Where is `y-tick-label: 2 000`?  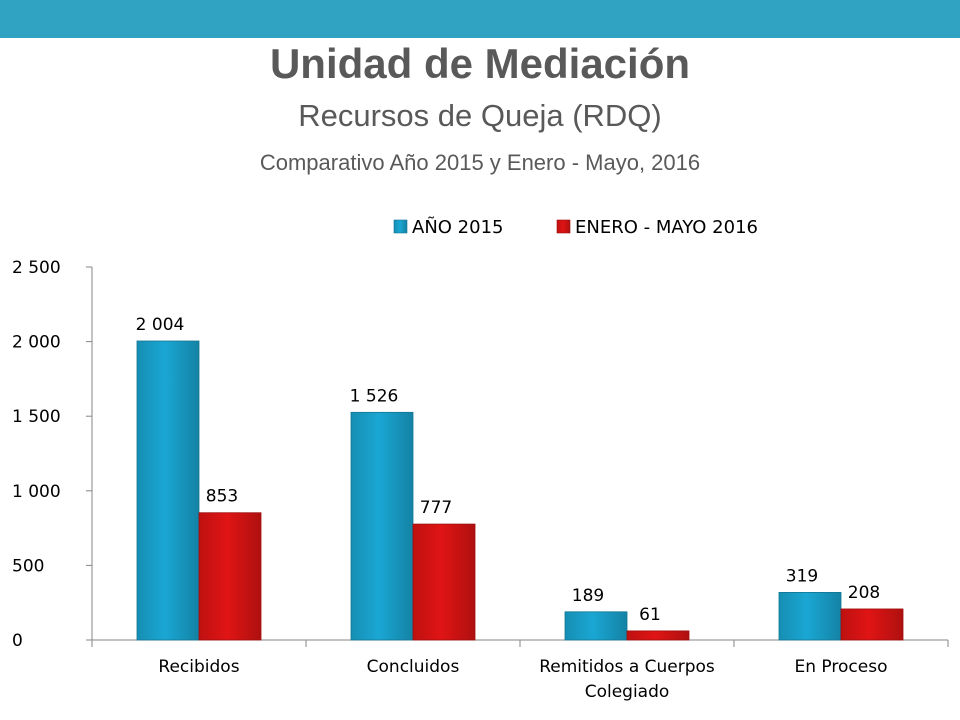 y-tick-label: 2 000 is located at coordinates (36, 343).